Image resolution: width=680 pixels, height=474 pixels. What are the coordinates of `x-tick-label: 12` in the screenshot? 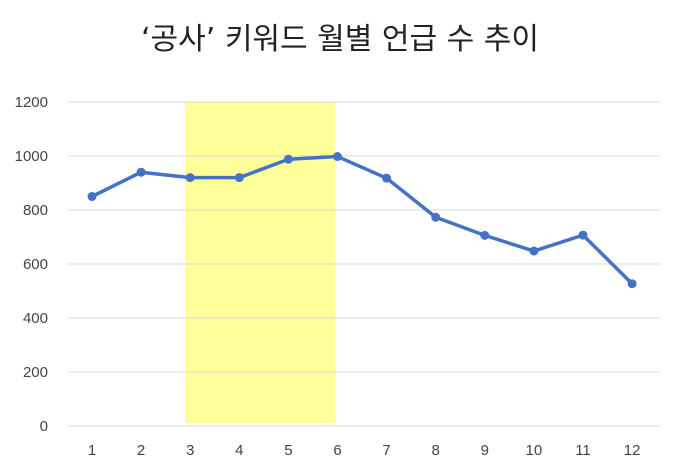 It's located at (632, 450).